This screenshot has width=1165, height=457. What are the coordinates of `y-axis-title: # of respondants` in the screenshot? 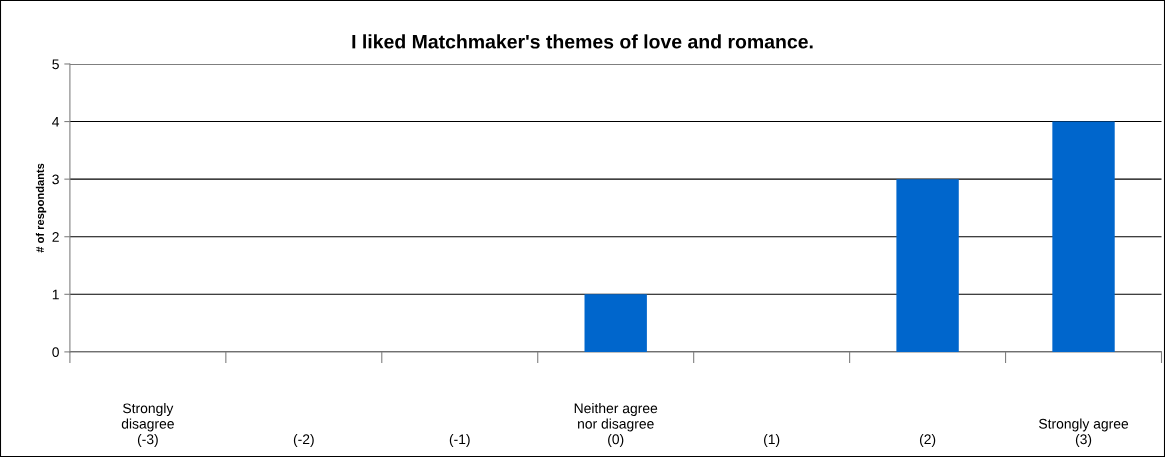 It's located at (41, 208).